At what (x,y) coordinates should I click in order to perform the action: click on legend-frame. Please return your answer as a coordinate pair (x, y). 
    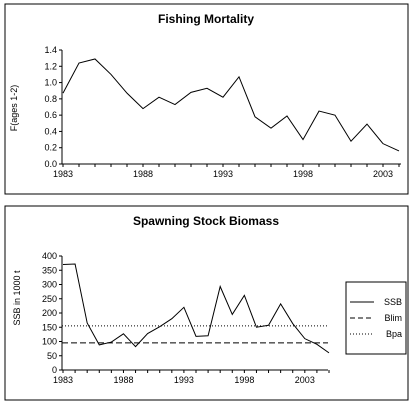
    Looking at the image, I should click on (376, 318).